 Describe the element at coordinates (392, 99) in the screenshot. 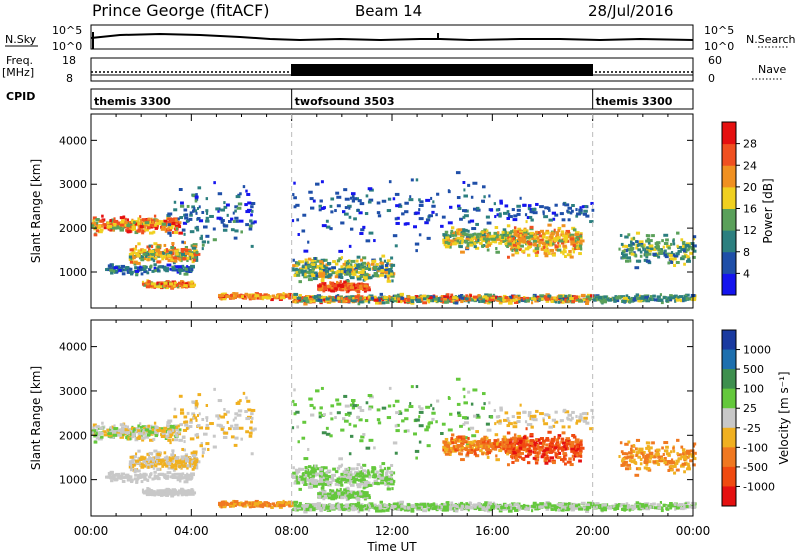

I see `cpid-panel-frame` at that location.